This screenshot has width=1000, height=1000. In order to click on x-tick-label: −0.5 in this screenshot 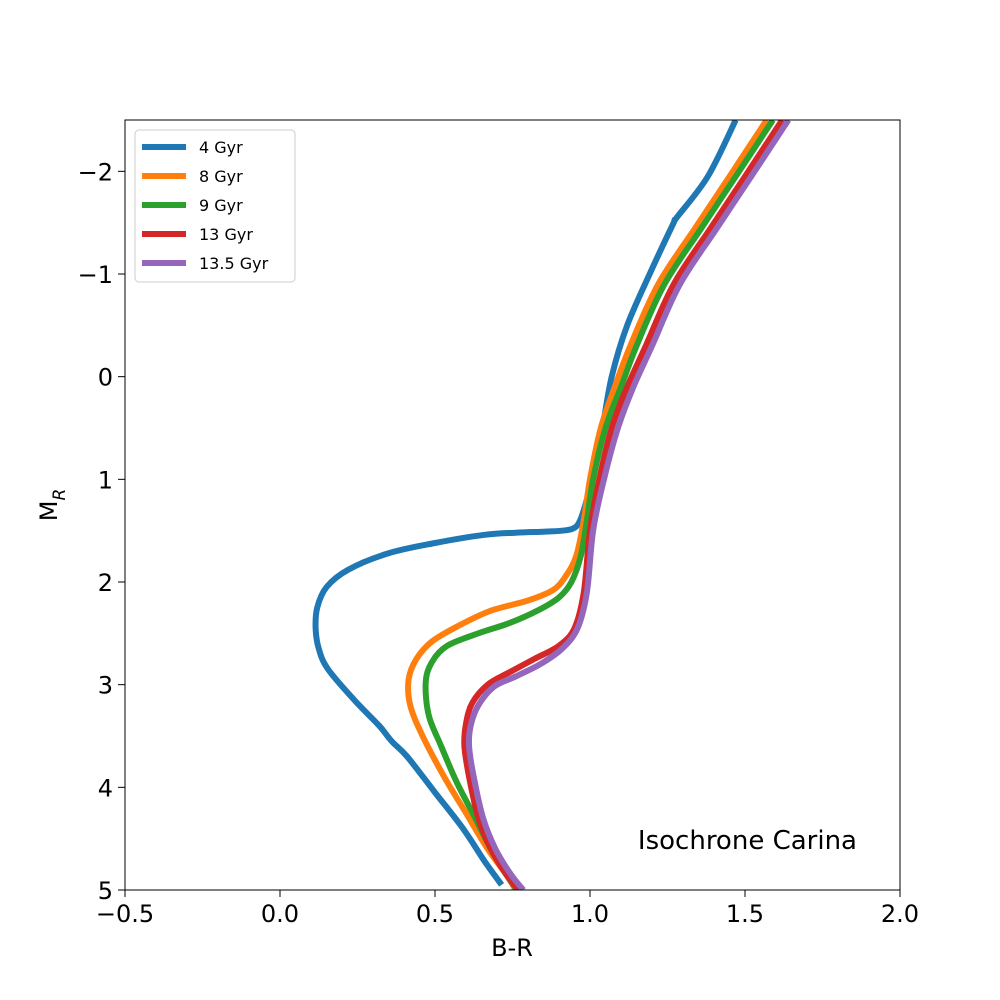, I will do `click(125, 914)`.